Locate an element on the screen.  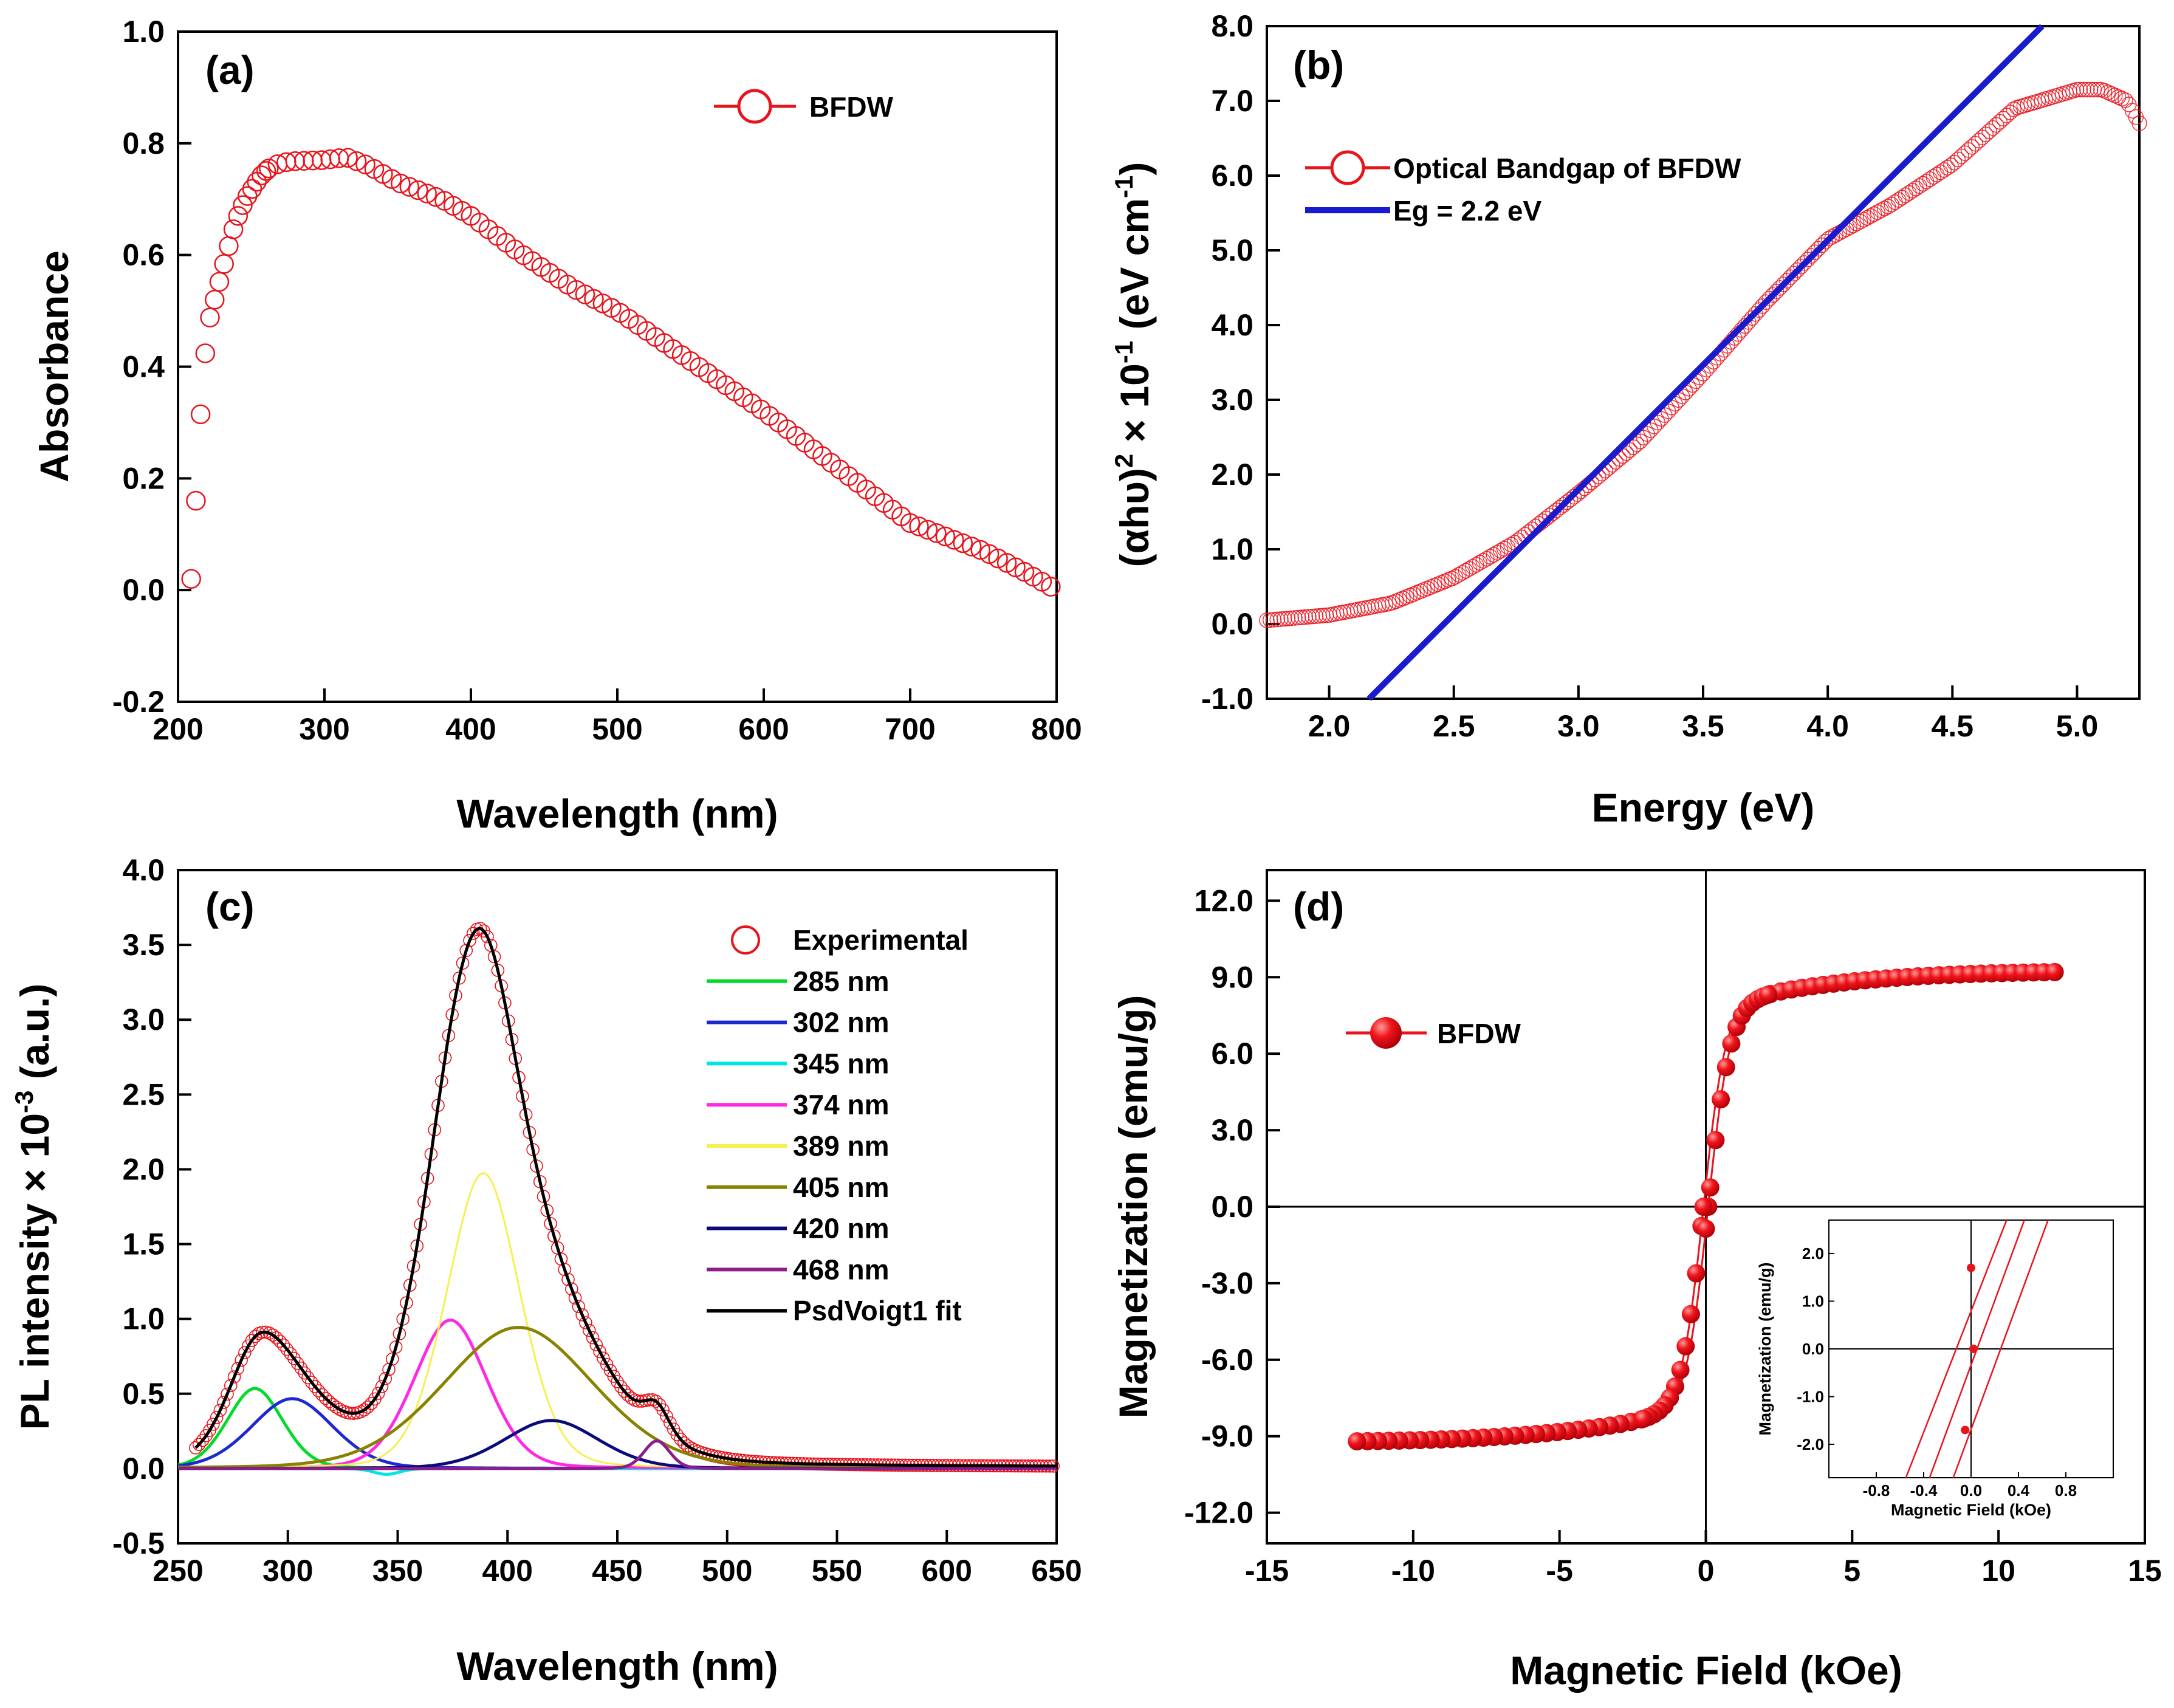
series-optical-bandgap is located at coordinates (1703, 354).